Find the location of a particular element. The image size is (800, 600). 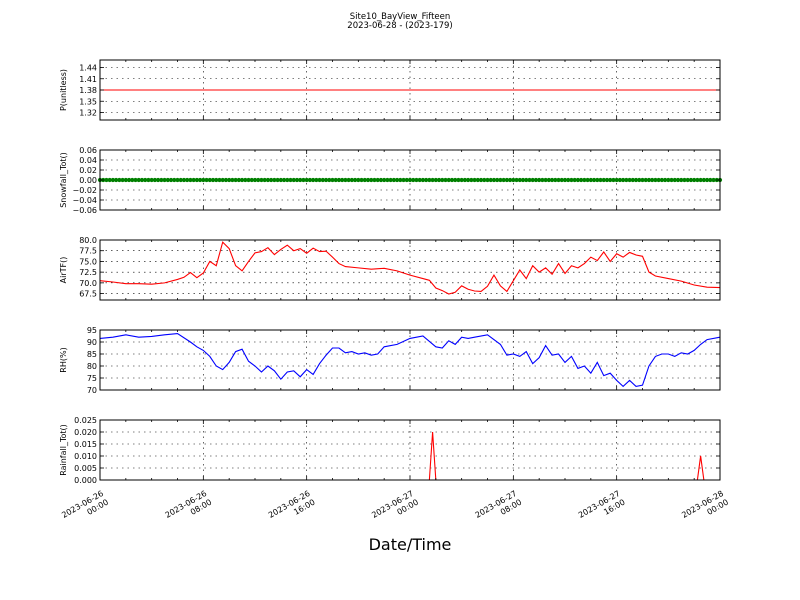

y-tick-label: 80.0 is located at coordinates (88, 240).